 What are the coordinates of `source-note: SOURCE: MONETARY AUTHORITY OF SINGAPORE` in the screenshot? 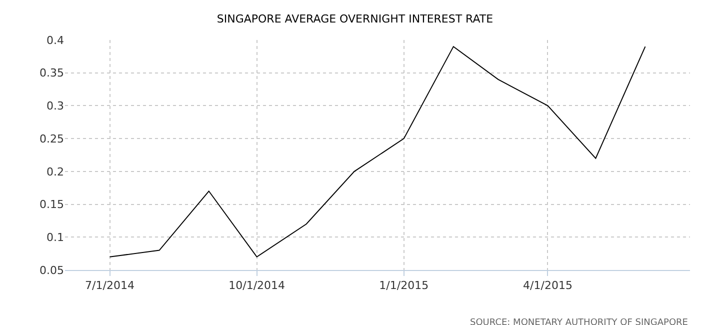 It's located at (579, 321).